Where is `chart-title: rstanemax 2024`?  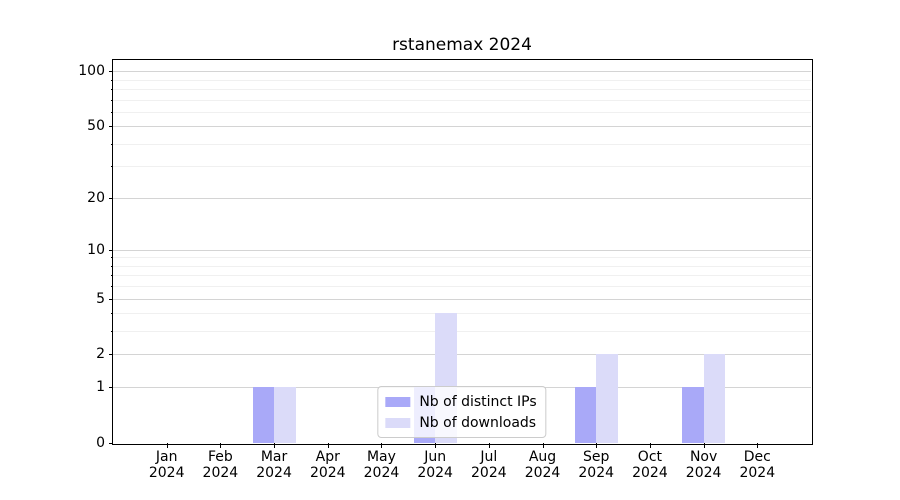
chart-title: rstanemax 2024 is located at coordinates (462, 45).